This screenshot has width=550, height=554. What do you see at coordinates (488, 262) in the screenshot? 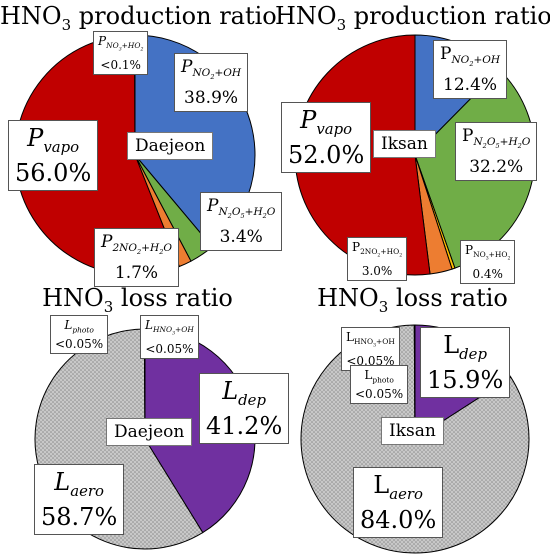
I see `slice-label-p-no3-ho2: PNO3+HO2 0.4%` at bounding box center [488, 262].